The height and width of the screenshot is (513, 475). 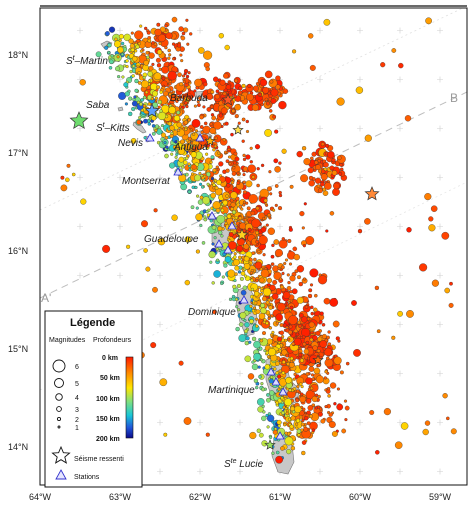 What do you see at coordinates (18, 349) in the screenshot?
I see `lat-label-3: 15°N` at bounding box center [18, 349].